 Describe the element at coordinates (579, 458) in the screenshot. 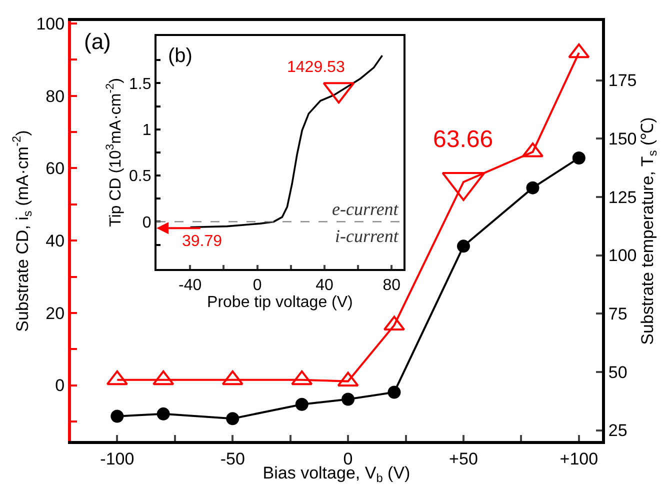

I see `x-tick-label: +100` at that location.